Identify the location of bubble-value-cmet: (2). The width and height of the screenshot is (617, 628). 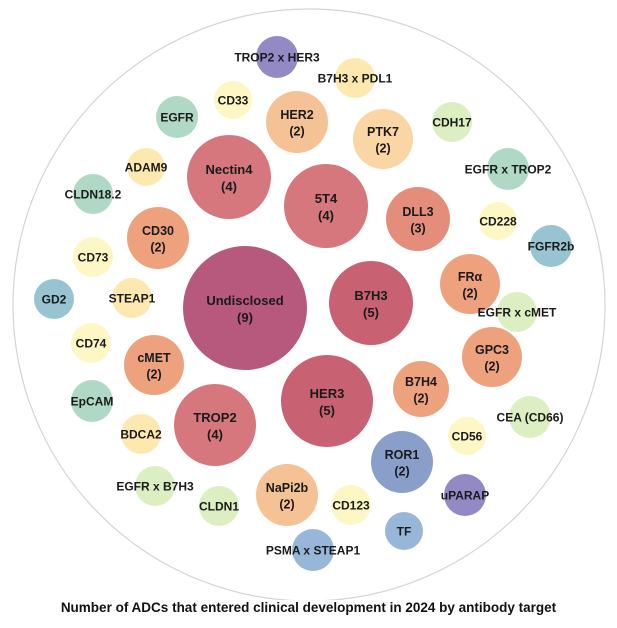
(153, 375).